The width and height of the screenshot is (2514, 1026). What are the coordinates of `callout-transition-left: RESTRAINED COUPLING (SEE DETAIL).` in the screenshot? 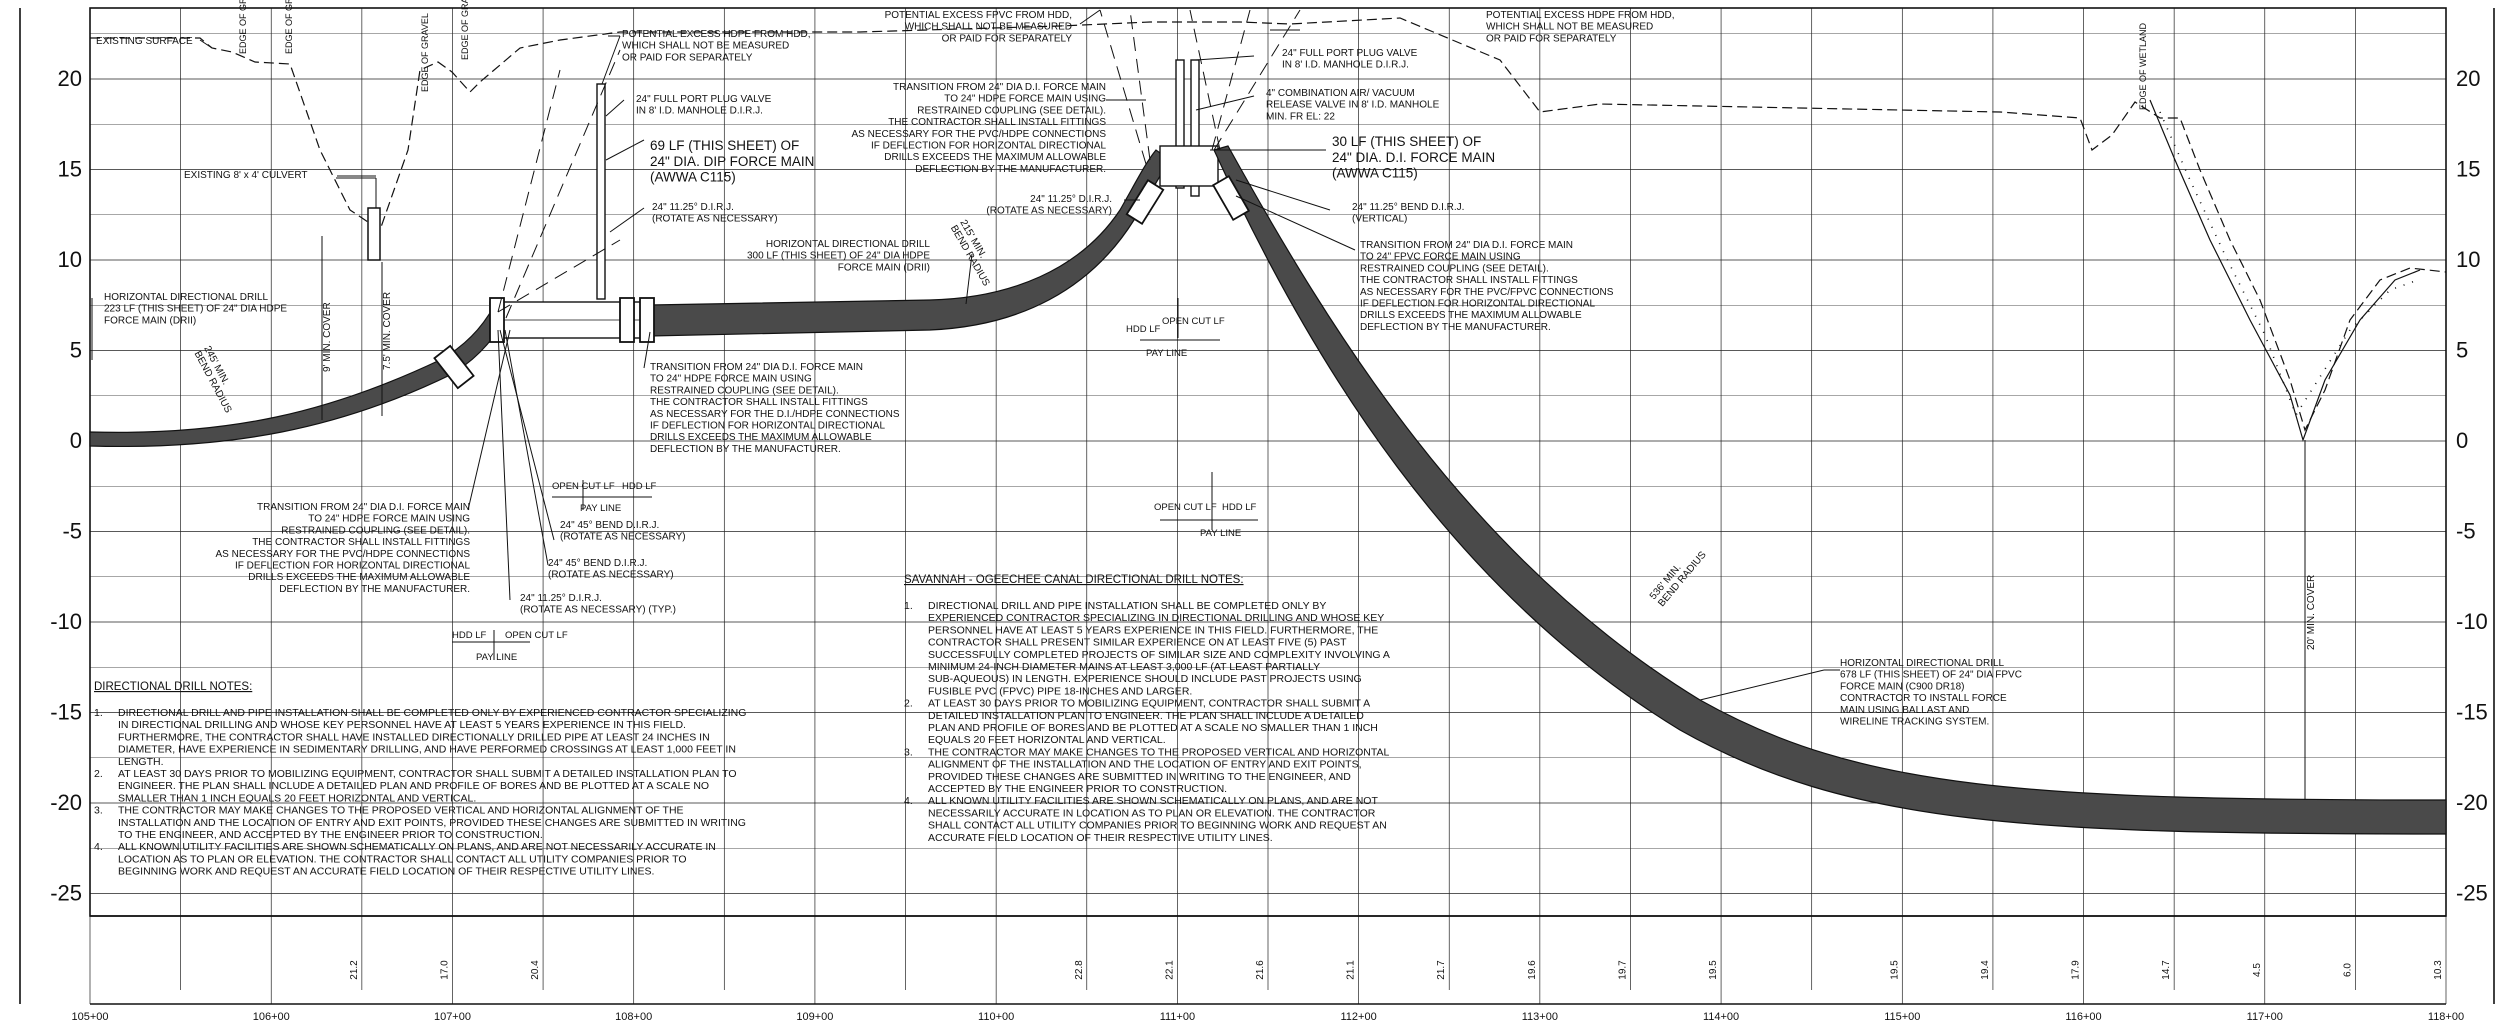 It's located at (375, 530).